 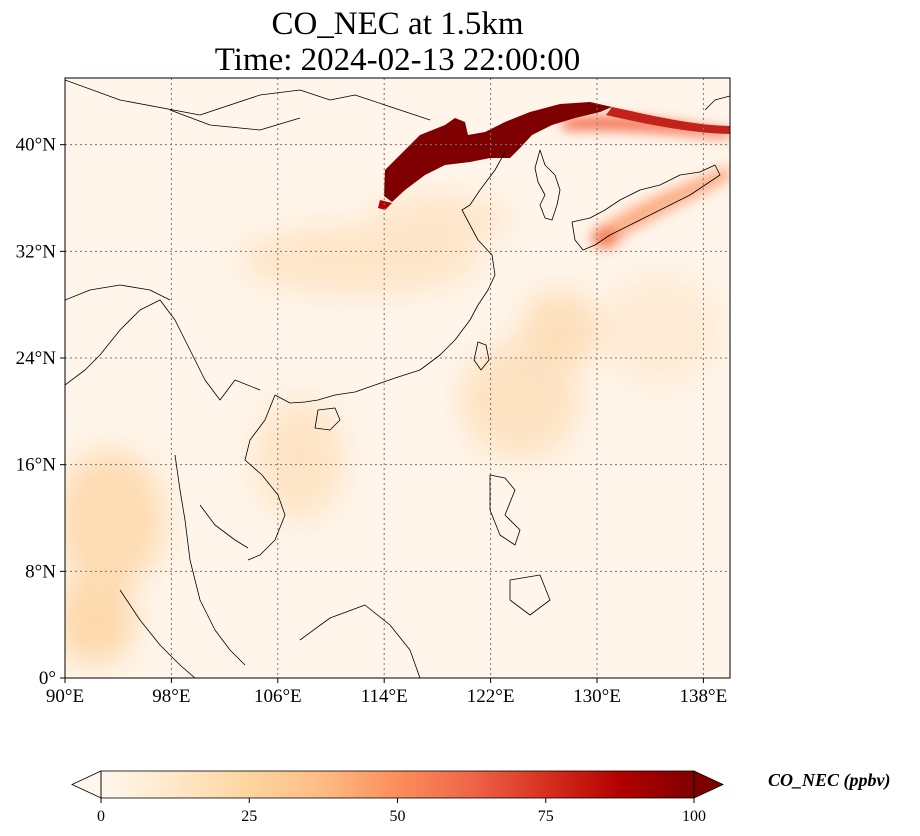 I want to click on borneo, so click(x=360, y=641).